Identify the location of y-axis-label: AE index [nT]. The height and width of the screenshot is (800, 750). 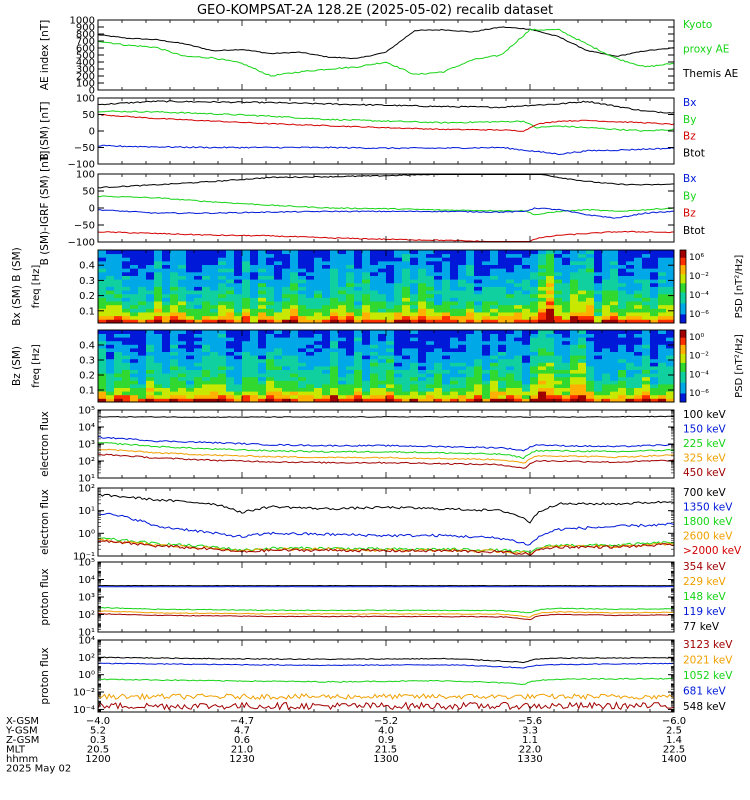
(45, 55).